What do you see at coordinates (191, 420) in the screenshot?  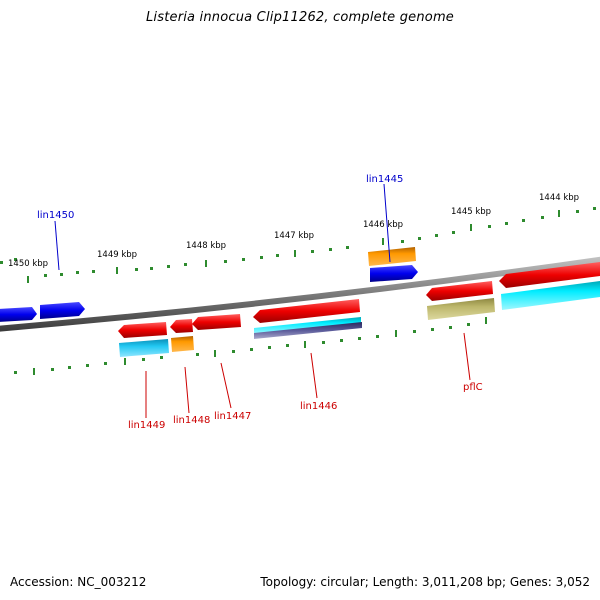 I see `gene-label: lin1448` at bounding box center [191, 420].